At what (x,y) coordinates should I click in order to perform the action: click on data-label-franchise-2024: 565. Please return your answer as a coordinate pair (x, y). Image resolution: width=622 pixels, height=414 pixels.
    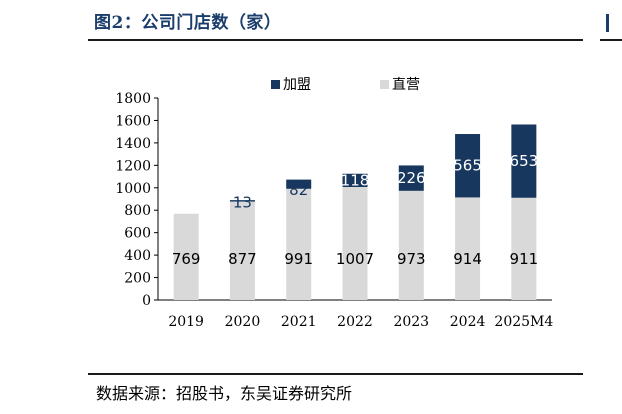
    Looking at the image, I should click on (467, 166).